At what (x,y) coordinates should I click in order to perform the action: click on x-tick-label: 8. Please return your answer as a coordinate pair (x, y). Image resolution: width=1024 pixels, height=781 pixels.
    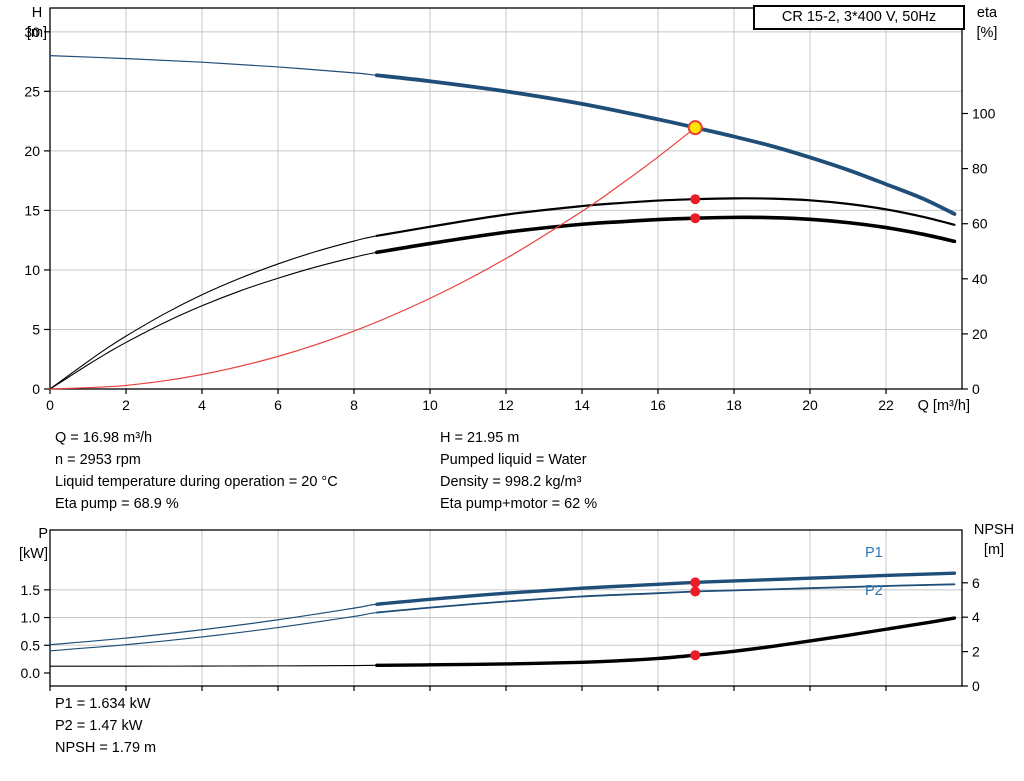
    Looking at the image, I should click on (354, 405).